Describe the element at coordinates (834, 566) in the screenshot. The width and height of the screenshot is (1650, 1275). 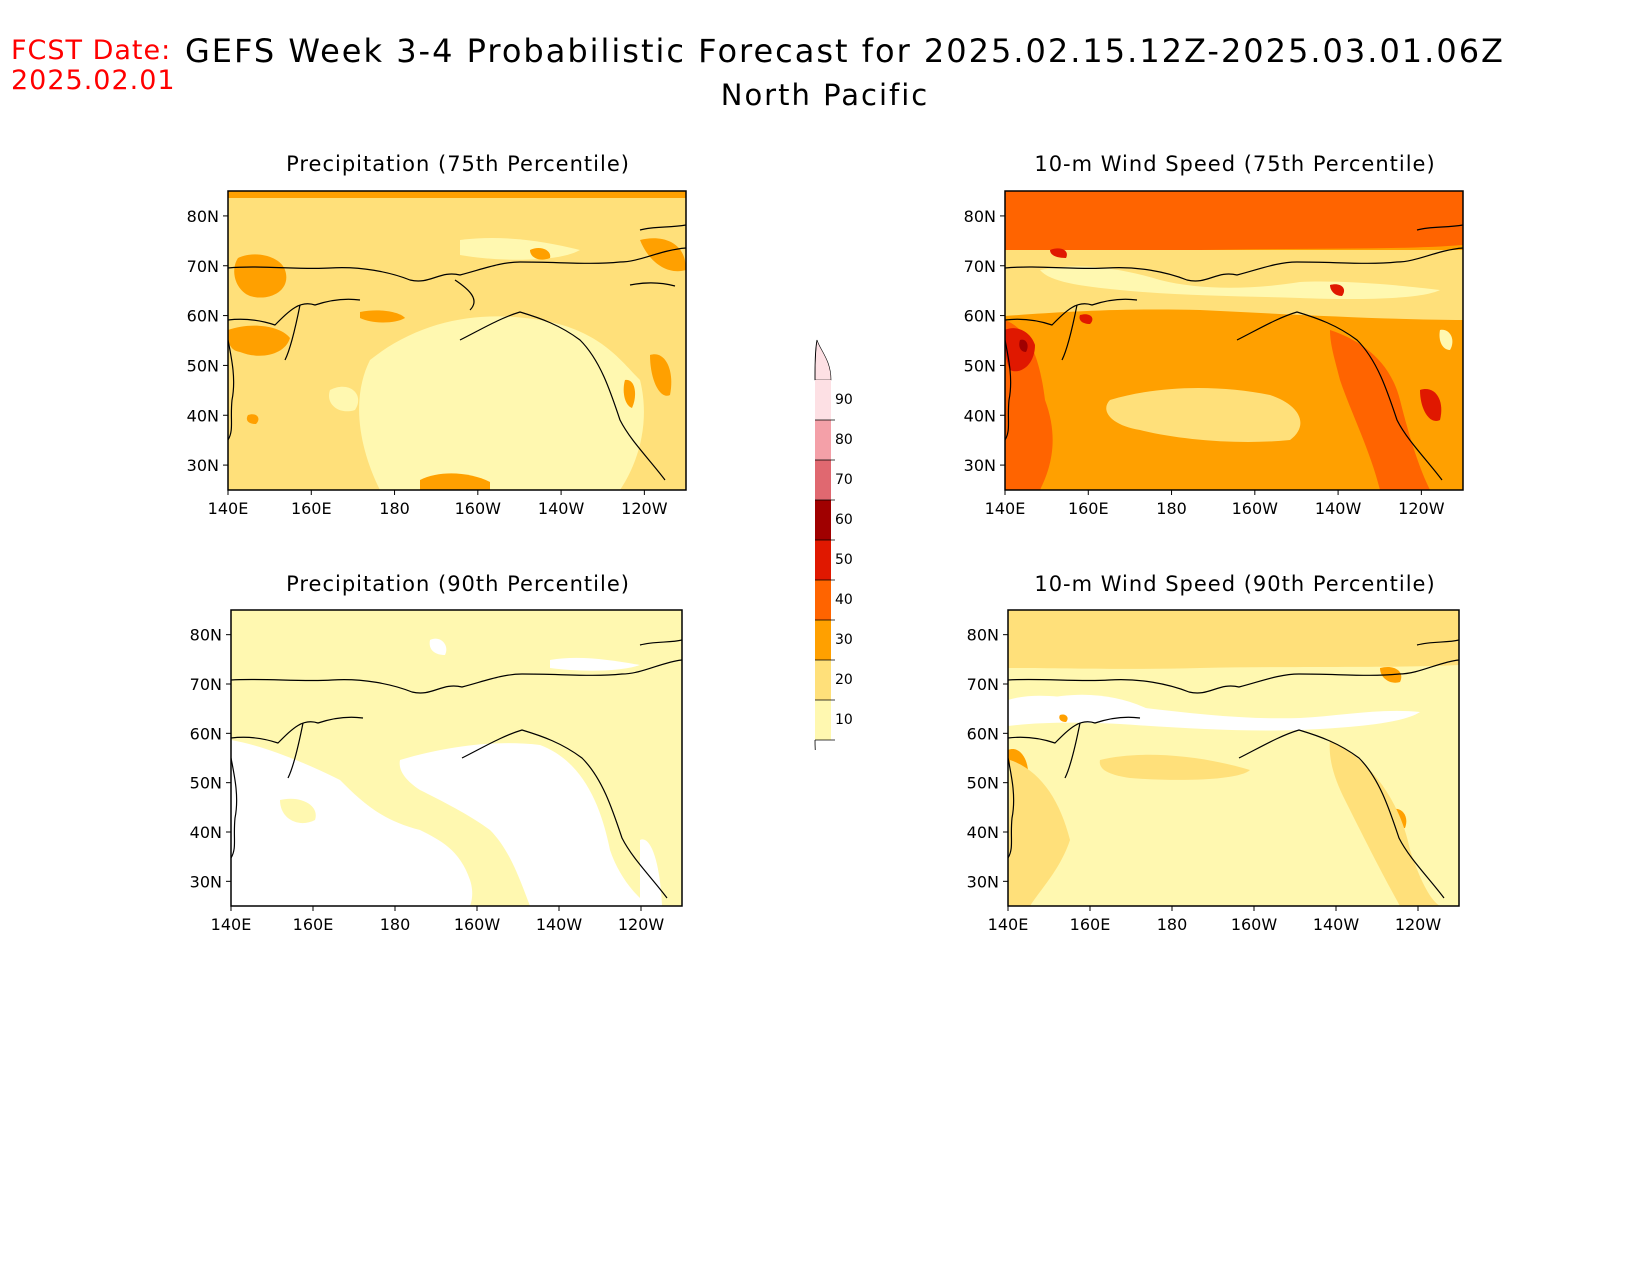
I see `colorbar-labels: 90 80 70 60 50 40 30 20 10` at that location.